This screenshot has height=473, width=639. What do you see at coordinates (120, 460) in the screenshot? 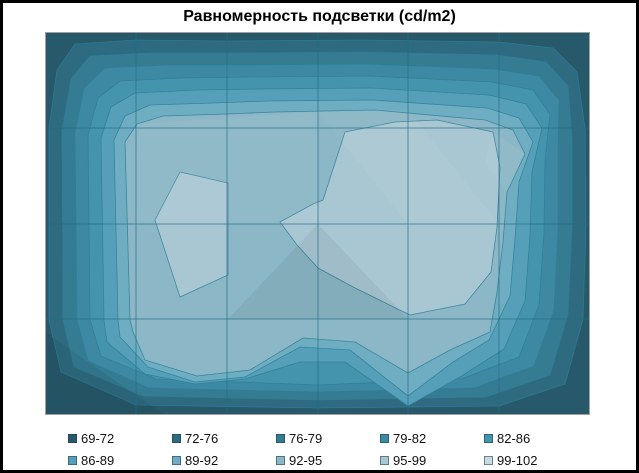
I see `legend-item: 86-89` at bounding box center [120, 460].